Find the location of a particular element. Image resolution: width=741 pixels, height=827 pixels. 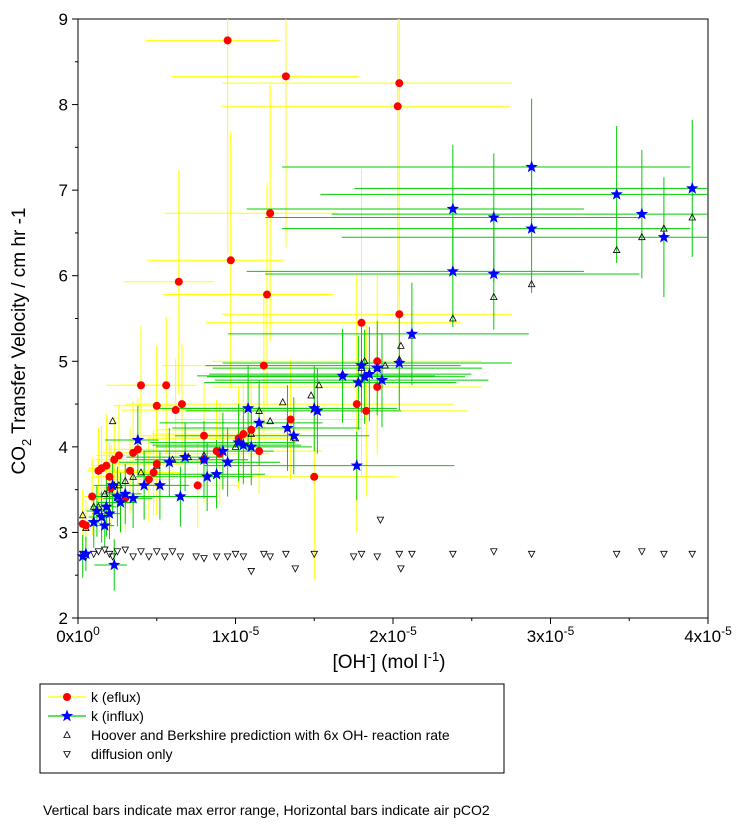

legend-label: k (influx) is located at coordinates (117, 716).